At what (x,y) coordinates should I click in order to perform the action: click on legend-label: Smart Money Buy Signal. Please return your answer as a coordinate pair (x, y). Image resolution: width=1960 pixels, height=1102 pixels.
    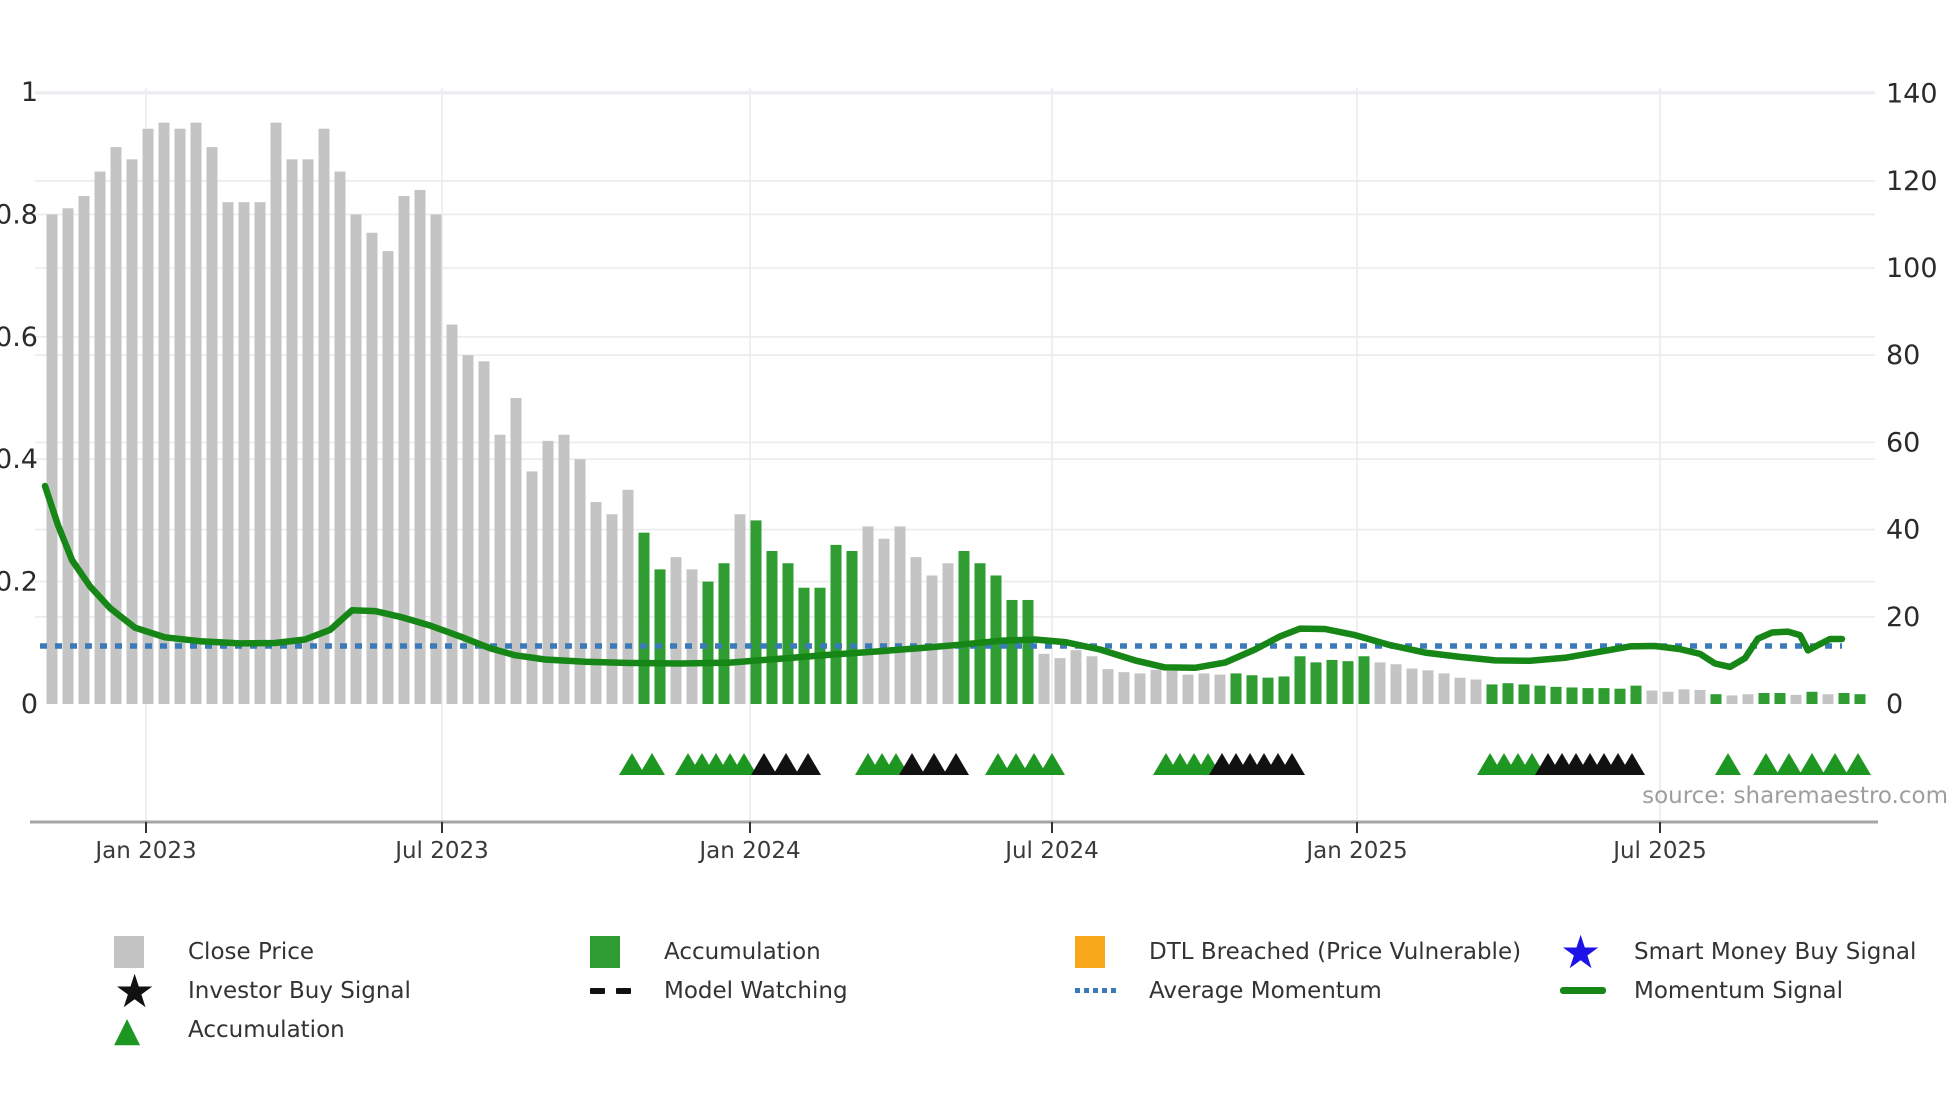
    Looking at the image, I should click on (1775, 951).